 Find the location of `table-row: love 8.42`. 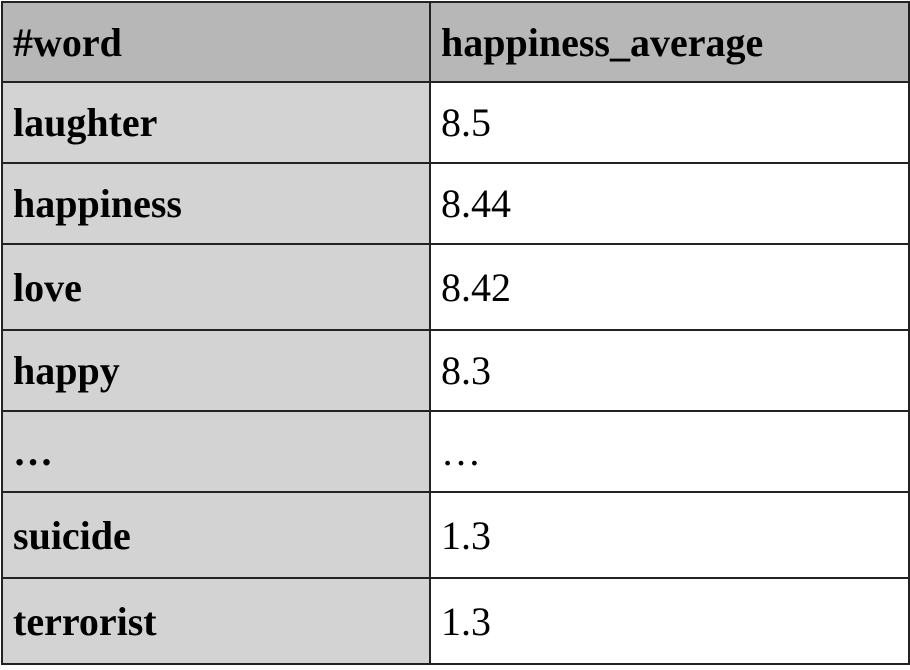

table-row: love 8.42 is located at coordinates (455, 287).